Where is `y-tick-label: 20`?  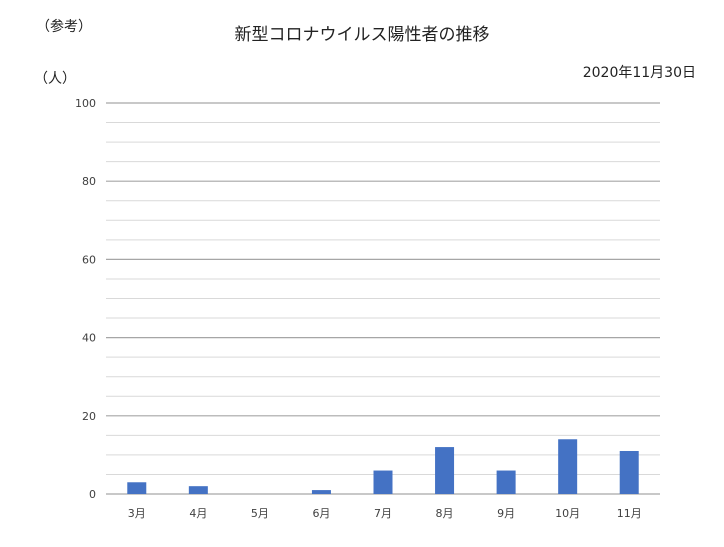 y-tick-label: 20 is located at coordinates (89, 416).